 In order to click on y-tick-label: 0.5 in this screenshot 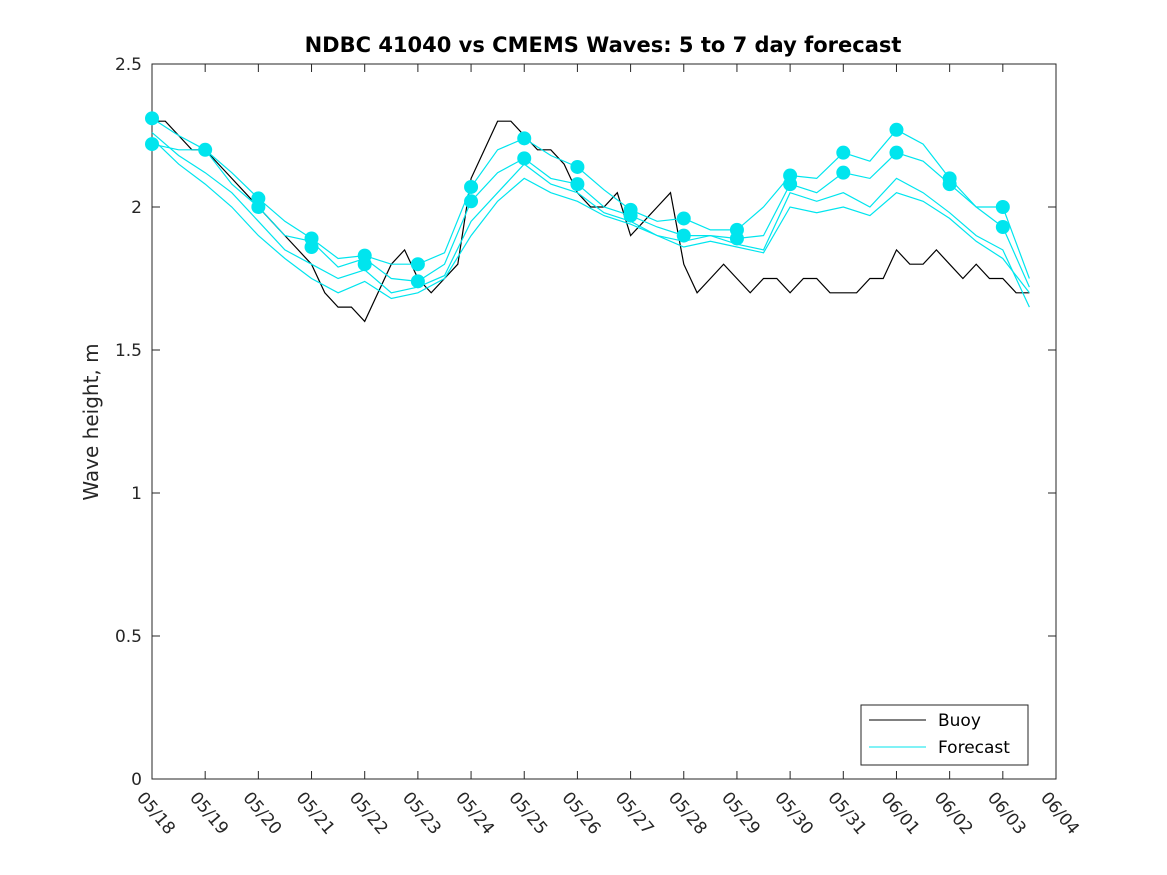, I will do `click(128, 637)`.